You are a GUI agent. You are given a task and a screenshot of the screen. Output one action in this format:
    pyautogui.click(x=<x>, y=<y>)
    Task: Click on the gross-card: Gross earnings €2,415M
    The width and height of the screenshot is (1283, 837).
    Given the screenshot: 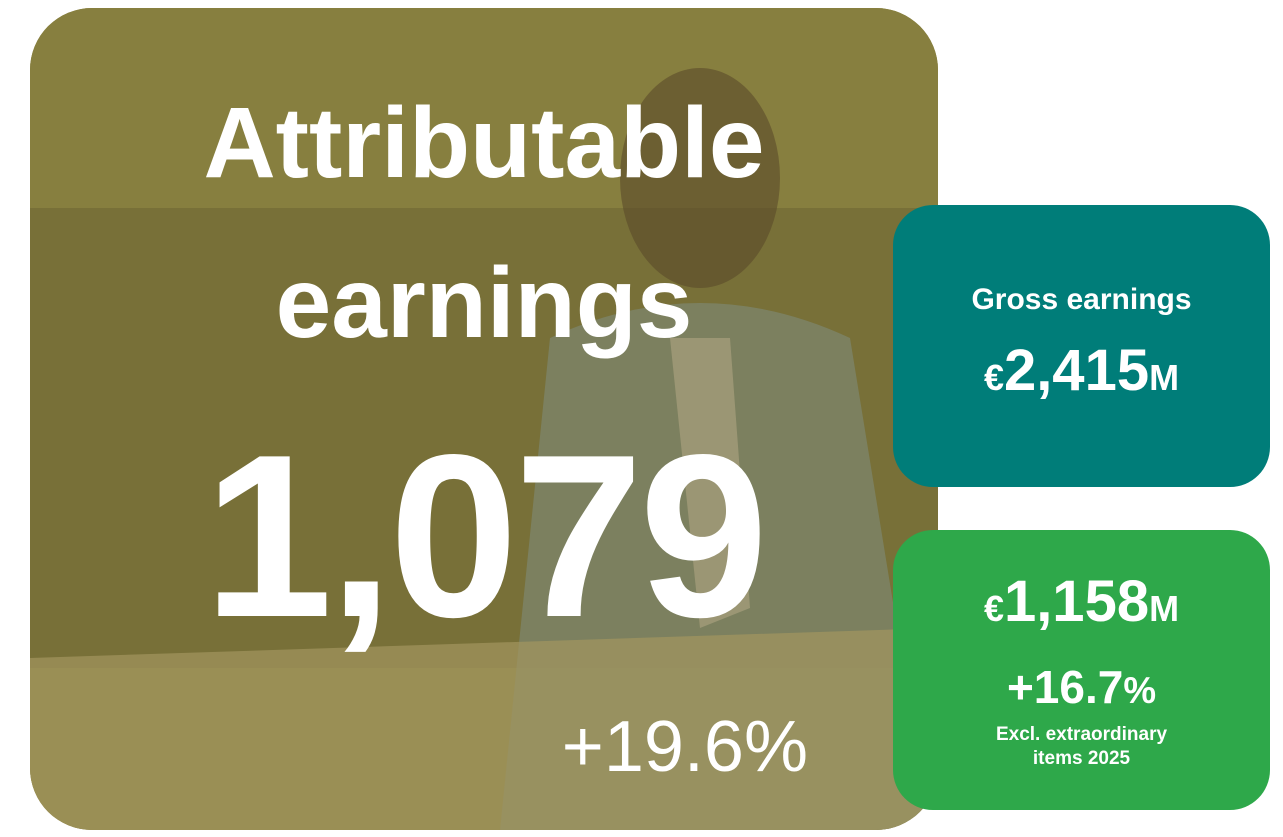 What is the action you would take?
    pyautogui.click(x=1081, y=346)
    